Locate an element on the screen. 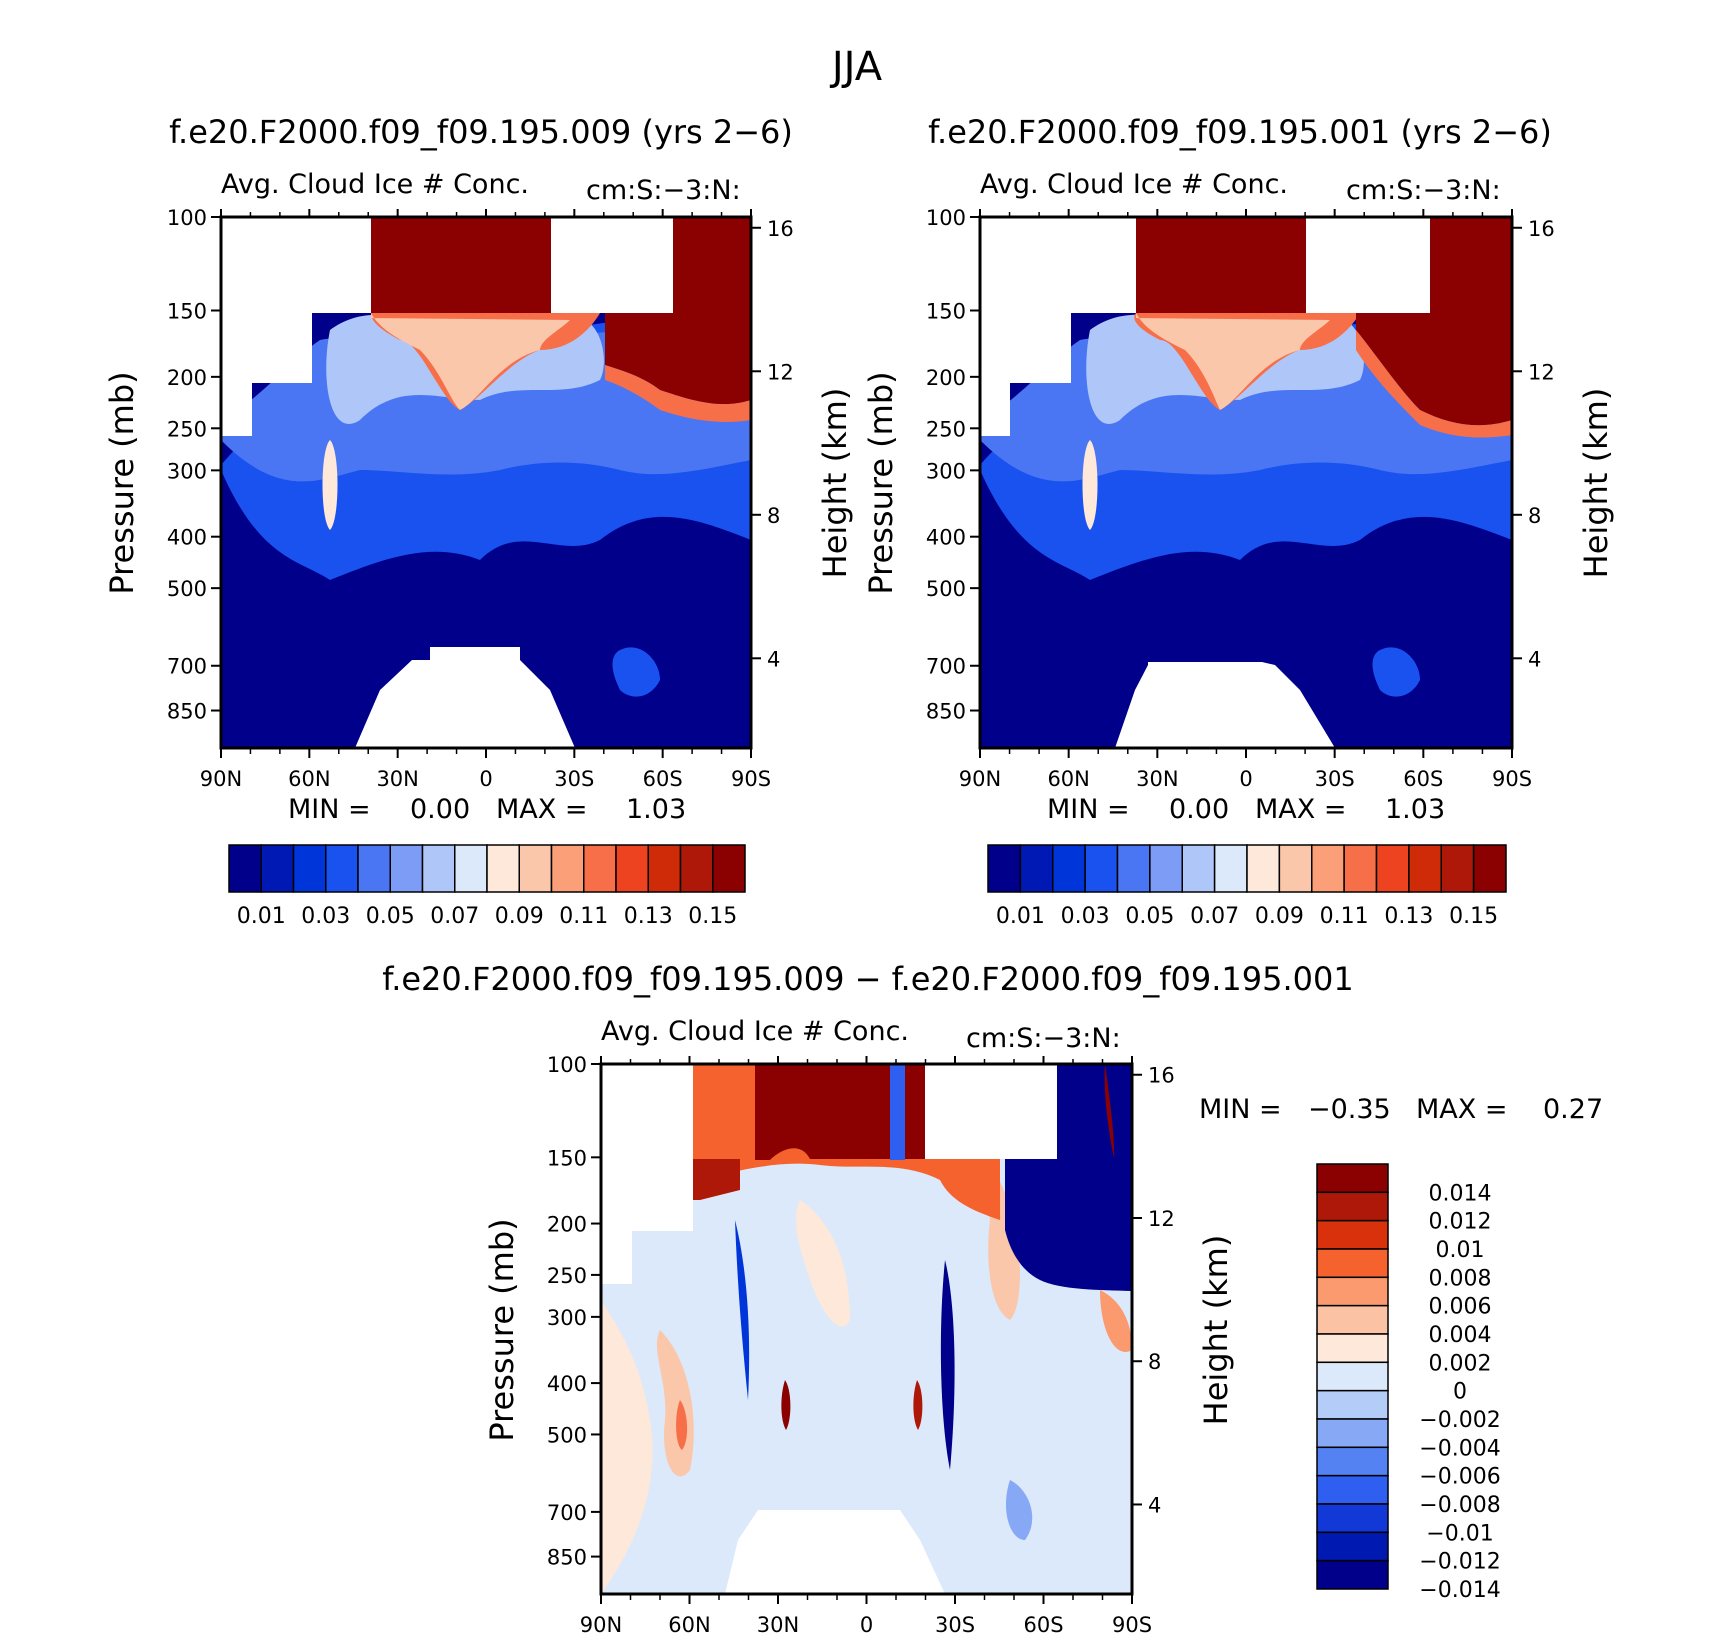 This screenshot has height=1639, width=1710. colorbar-label: 0.09 is located at coordinates (519, 916).